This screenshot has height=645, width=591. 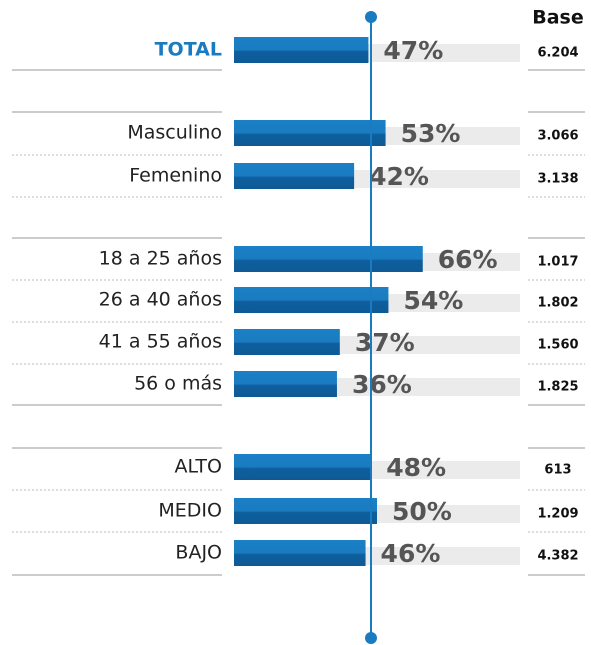 I want to click on base-value: 4.382, so click(x=557, y=556).